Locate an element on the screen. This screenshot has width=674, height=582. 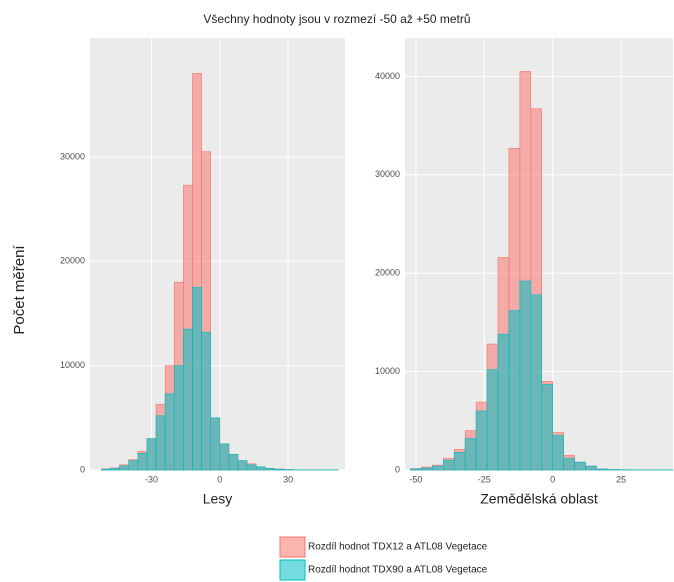
y-axis-label: Počet měření is located at coordinates (19, 290).